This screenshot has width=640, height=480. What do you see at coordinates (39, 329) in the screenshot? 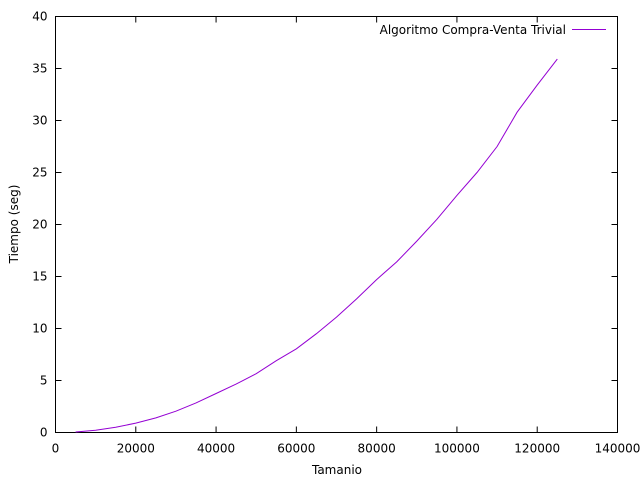
I see `y-tick-label: 10` at bounding box center [39, 329].